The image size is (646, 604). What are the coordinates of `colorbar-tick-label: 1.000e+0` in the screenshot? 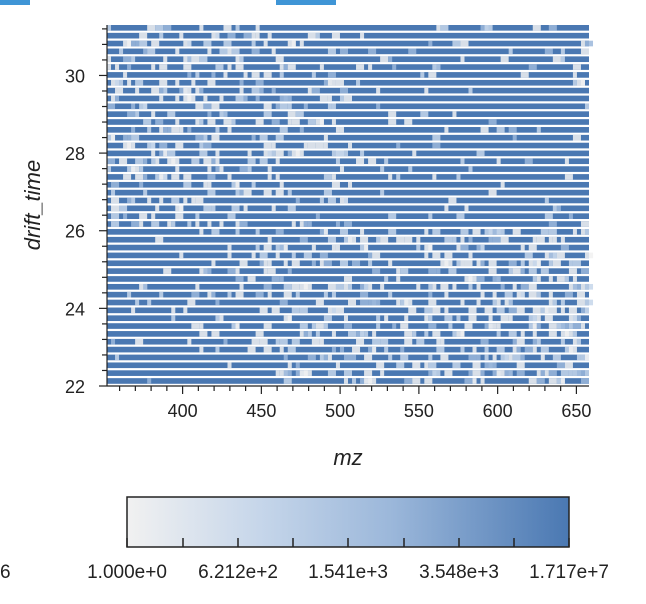 It's located at (127, 573).